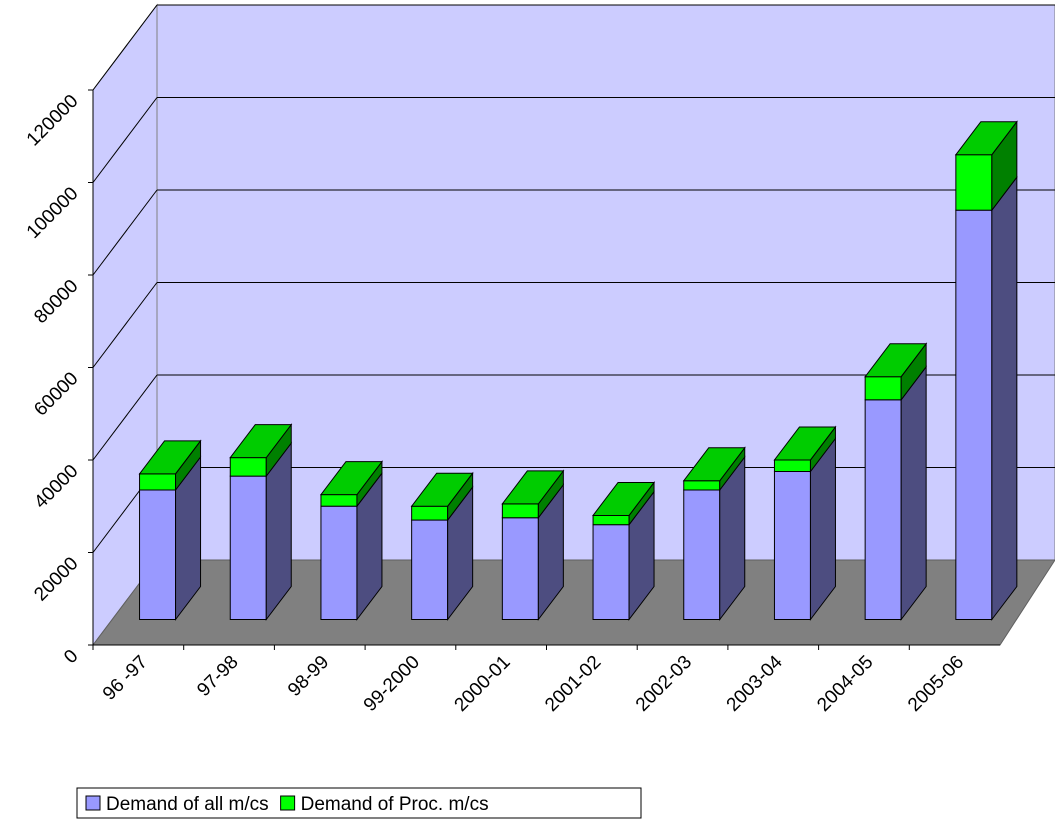  Describe the element at coordinates (845, 684) in the screenshot. I see `x-tick-label: 2004-05` at that location.